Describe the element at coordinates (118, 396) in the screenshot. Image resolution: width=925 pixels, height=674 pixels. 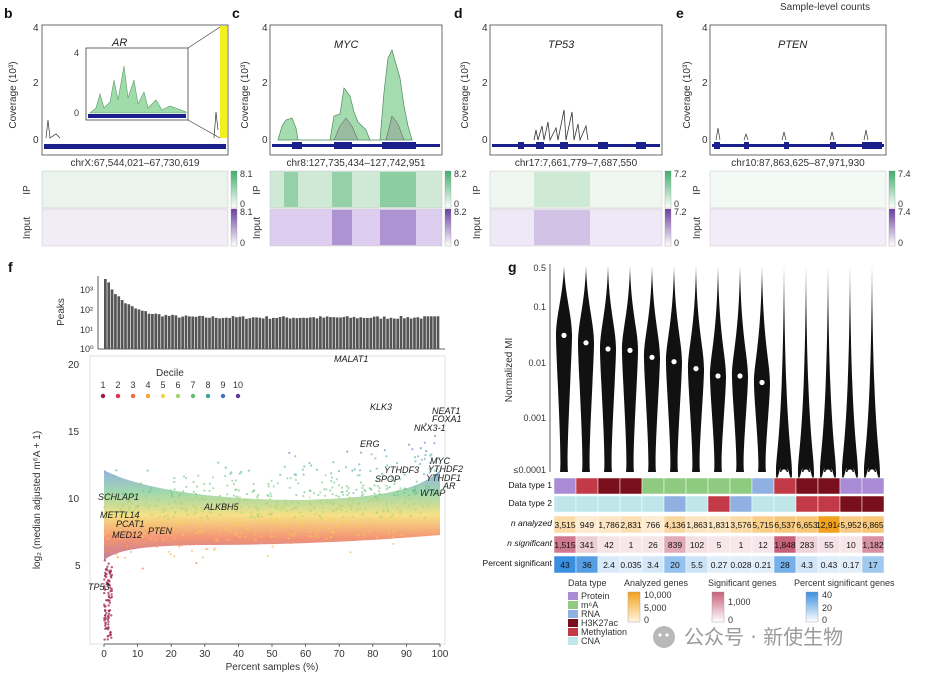
I see `decile-swatch` at that location.